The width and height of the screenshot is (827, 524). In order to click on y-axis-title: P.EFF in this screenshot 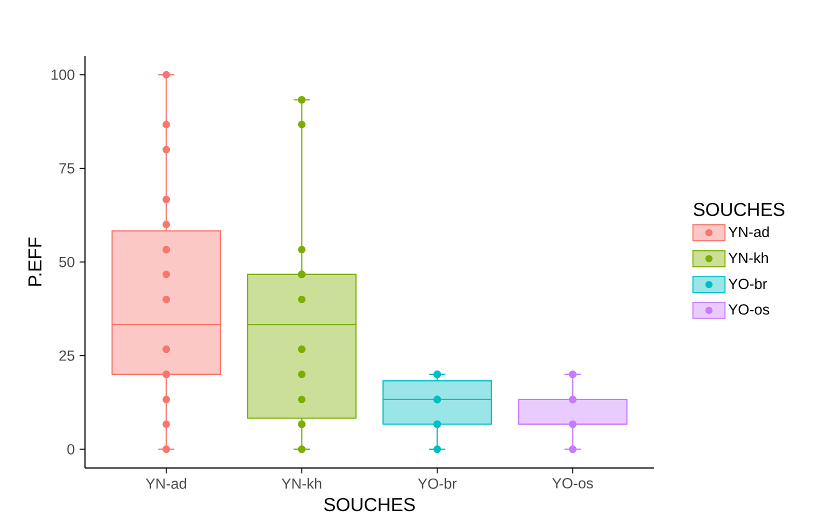, I will do `click(35, 261)`.